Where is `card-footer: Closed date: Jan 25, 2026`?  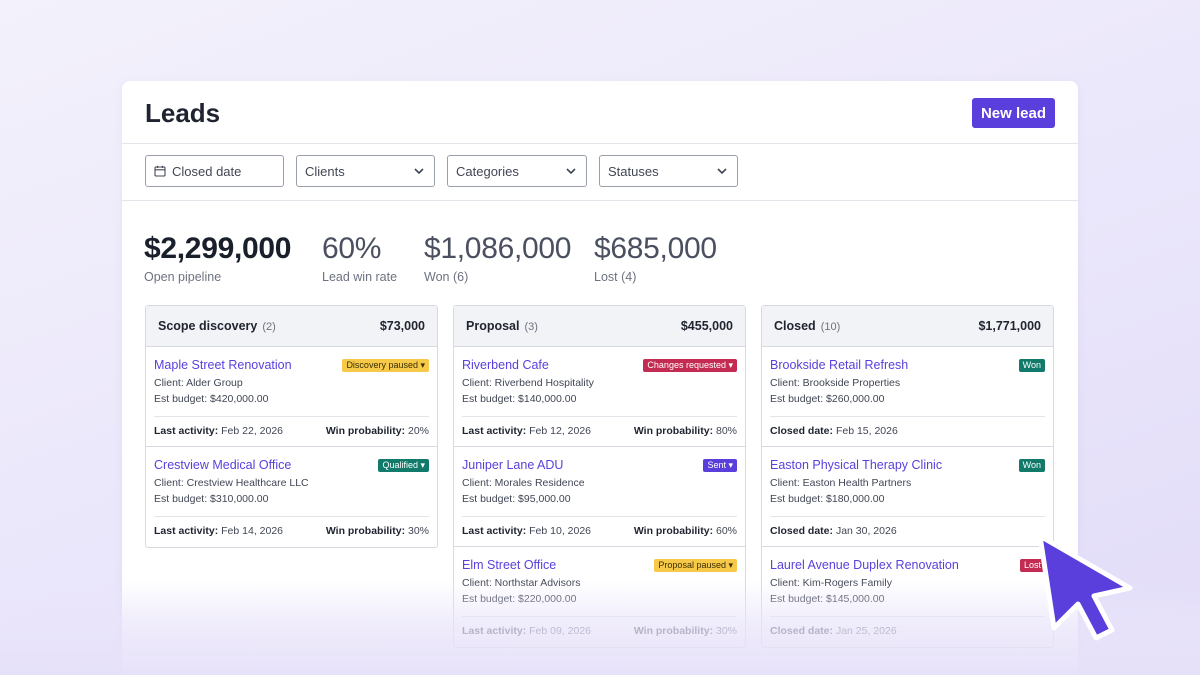
card-footer: Closed date: Jan 25, 2026 is located at coordinates (907, 626).